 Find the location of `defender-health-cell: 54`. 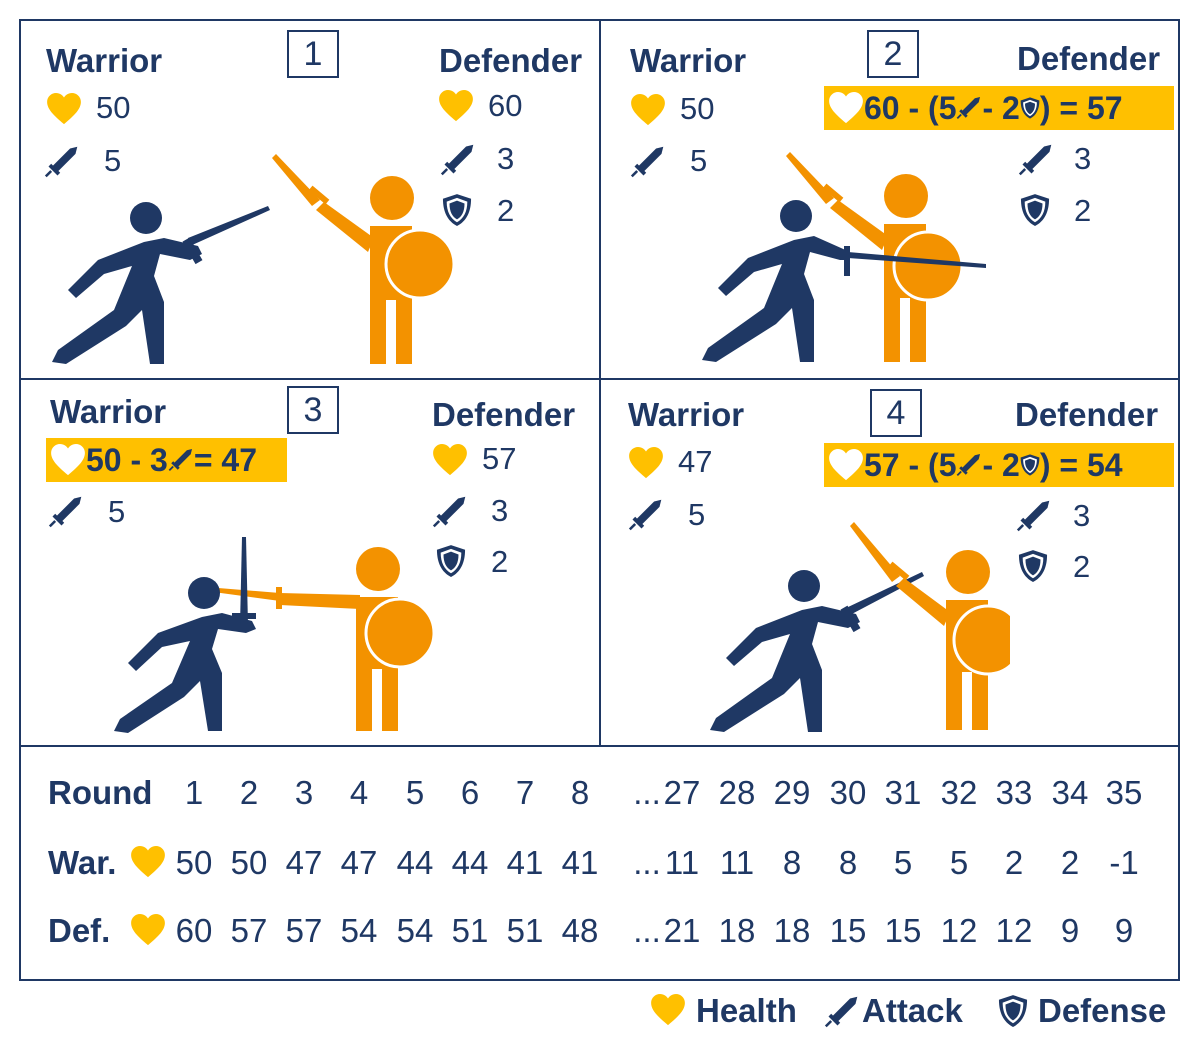

defender-health-cell: 54 is located at coordinates (359, 930).